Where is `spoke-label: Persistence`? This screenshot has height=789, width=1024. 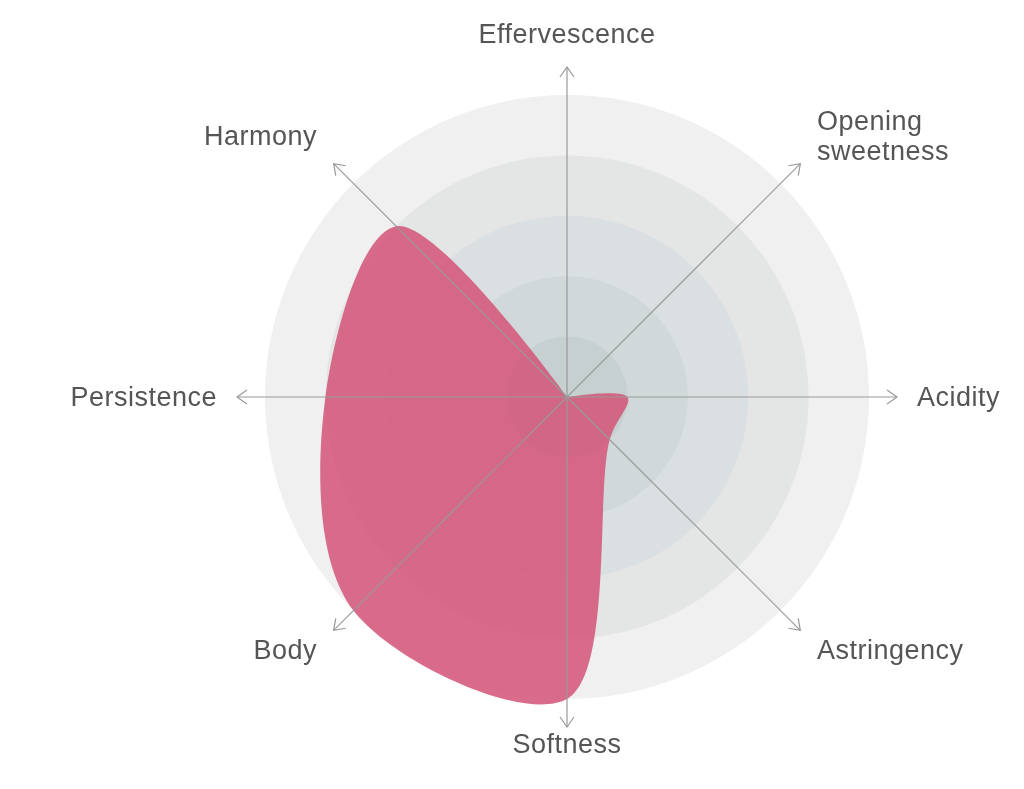 spoke-label: Persistence is located at coordinates (143, 397).